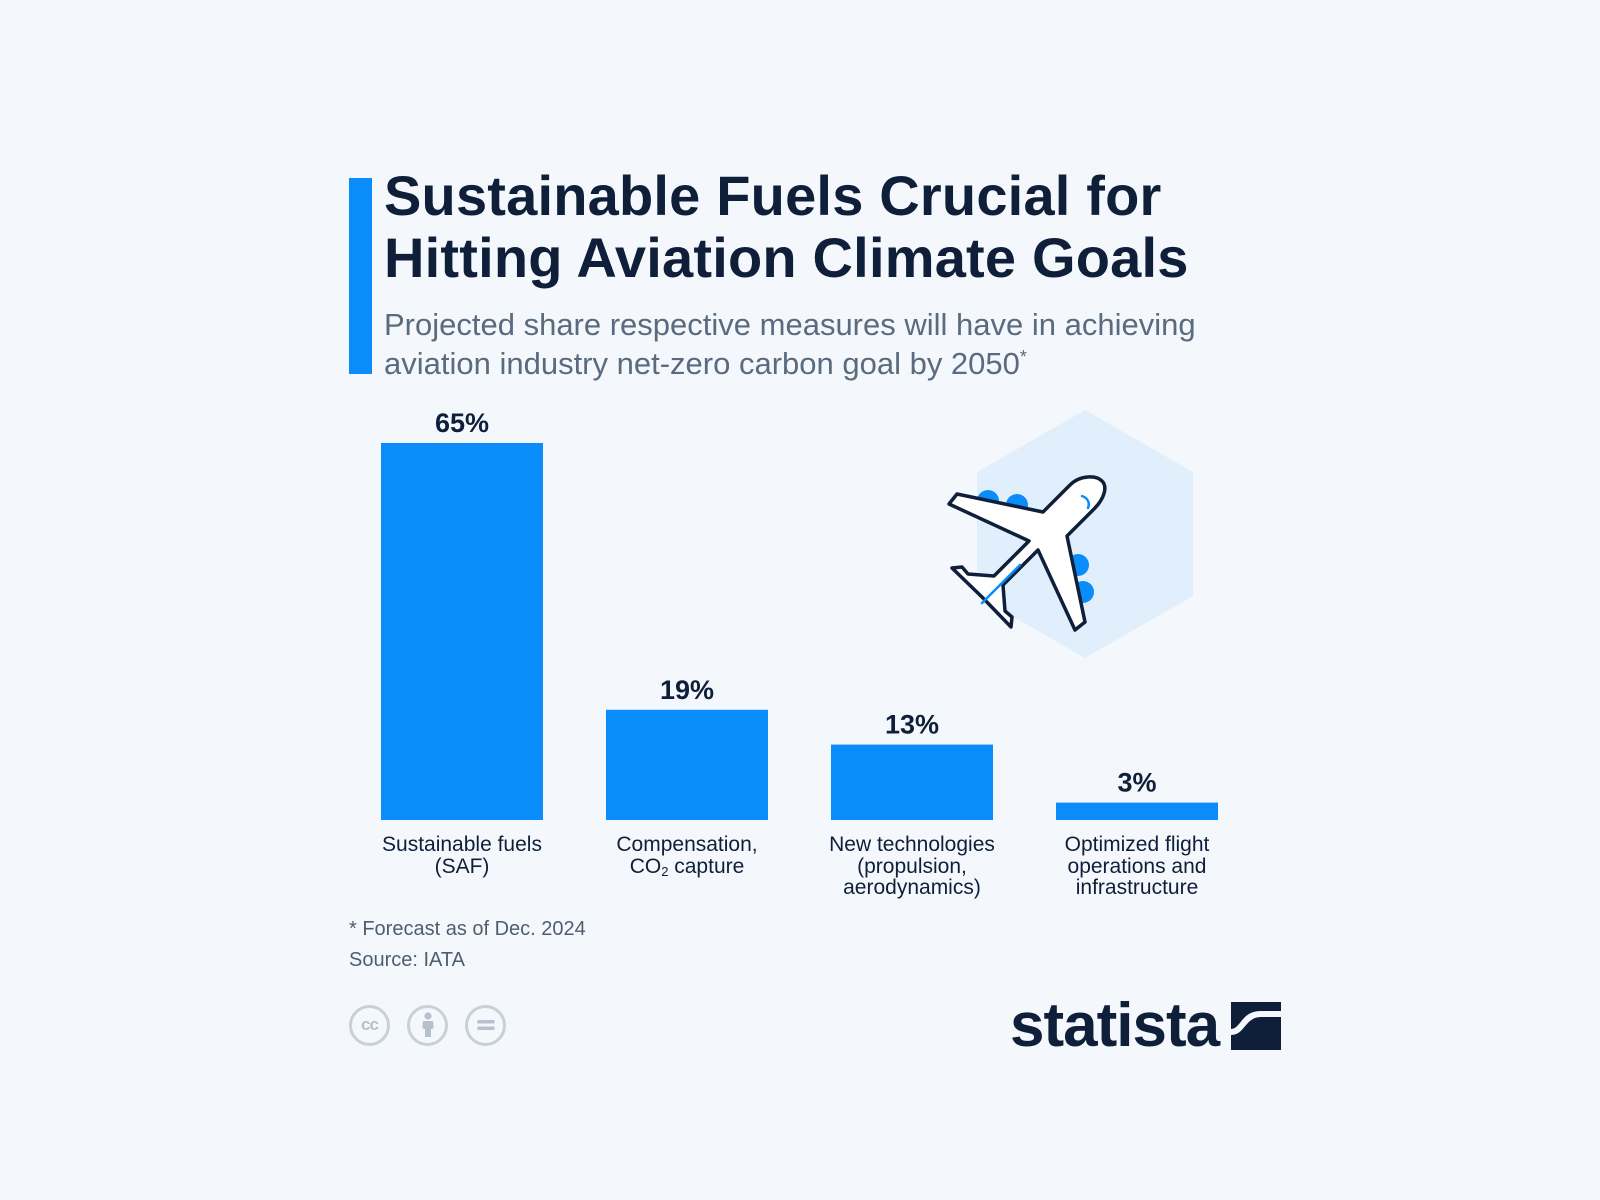 This screenshot has height=1200, width=1600. What do you see at coordinates (1136, 783) in the screenshot?
I see `bar-value-label-4: 3%` at bounding box center [1136, 783].